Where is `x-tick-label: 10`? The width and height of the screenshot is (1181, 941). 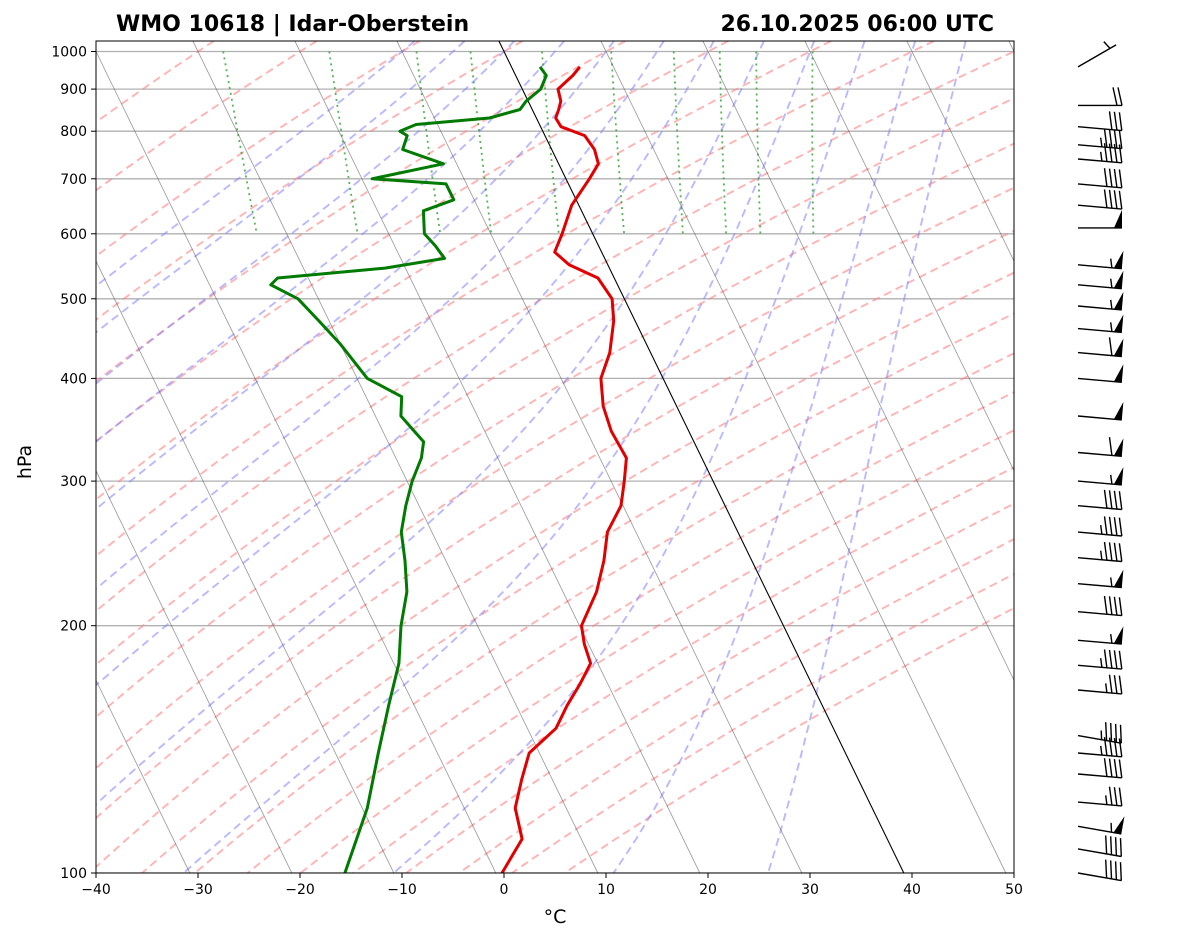
x-tick-label: 10 is located at coordinates (606, 890).